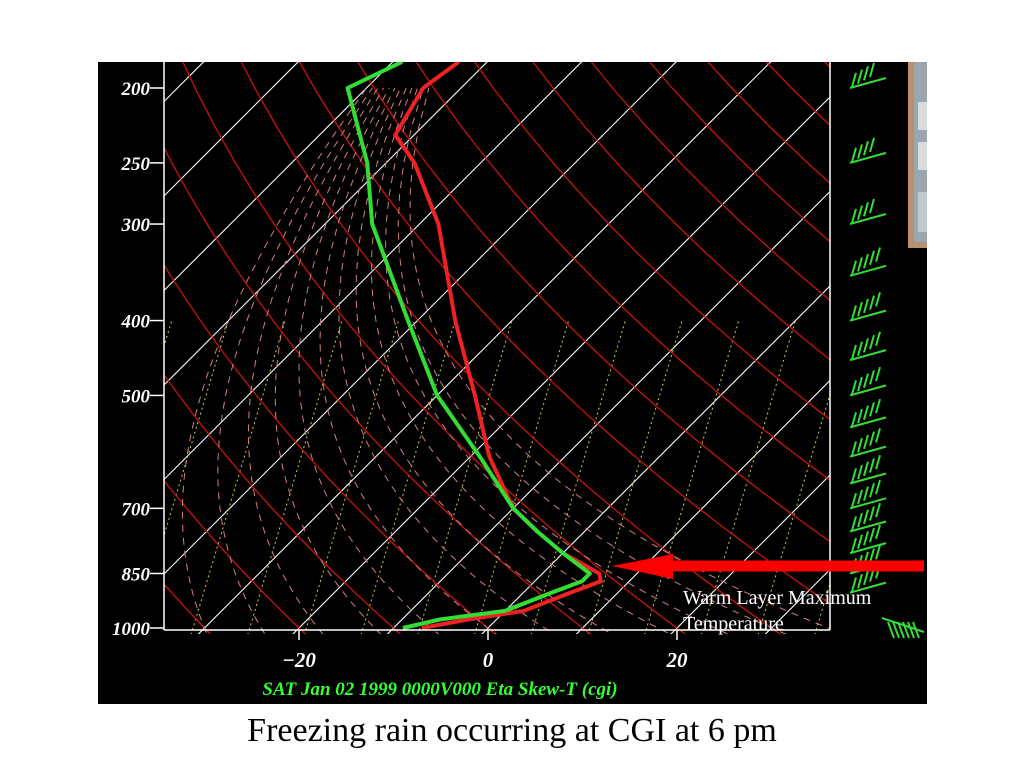 This screenshot has width=1024, height=768. What do you see at coordinates (299, 660) in the screenshot?
I see `x-tick-label: −20` at bounding box center [299, 660].